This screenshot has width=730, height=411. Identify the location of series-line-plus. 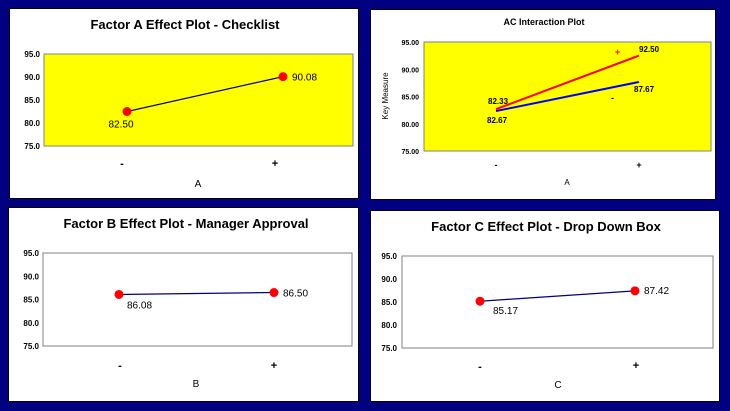
(567, 82).